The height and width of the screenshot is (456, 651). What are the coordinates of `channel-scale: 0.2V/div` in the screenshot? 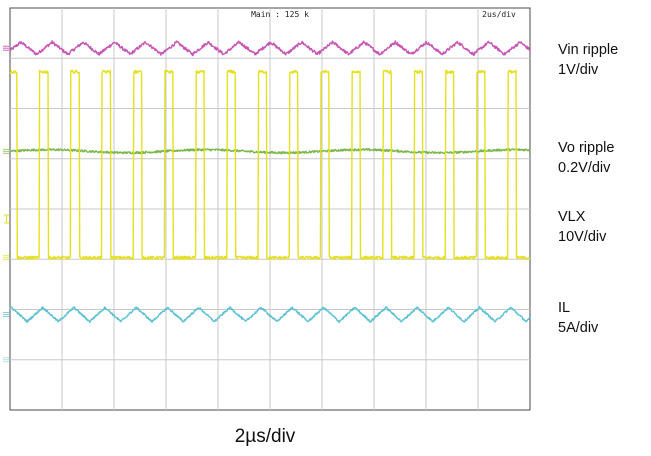 It's located at (584, 168).